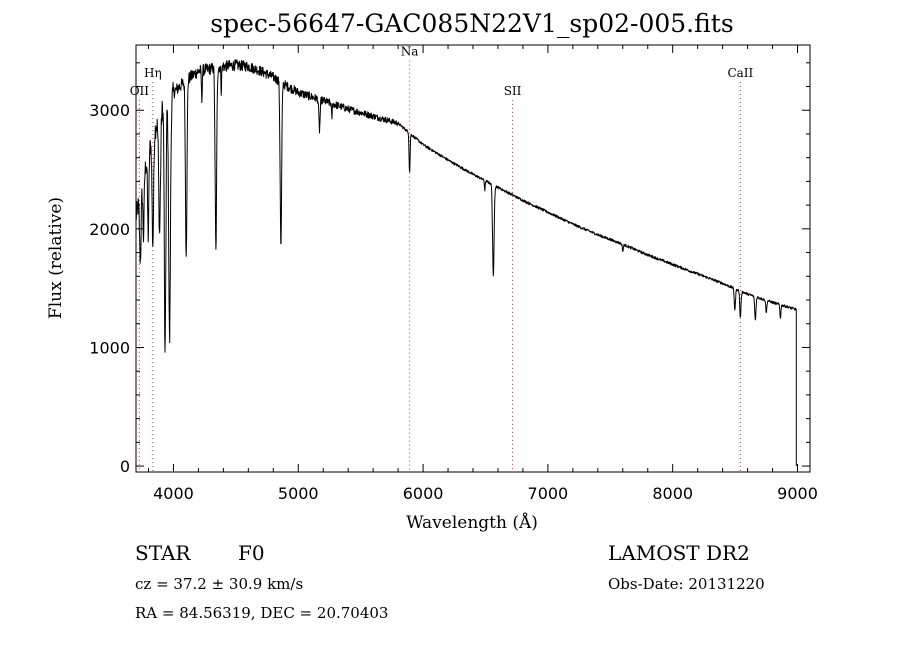  What do you see at coordinates (679, 553) in the screenshot?
I see `survey-name: LAMOST DR2` at bounding box center [679, 553].